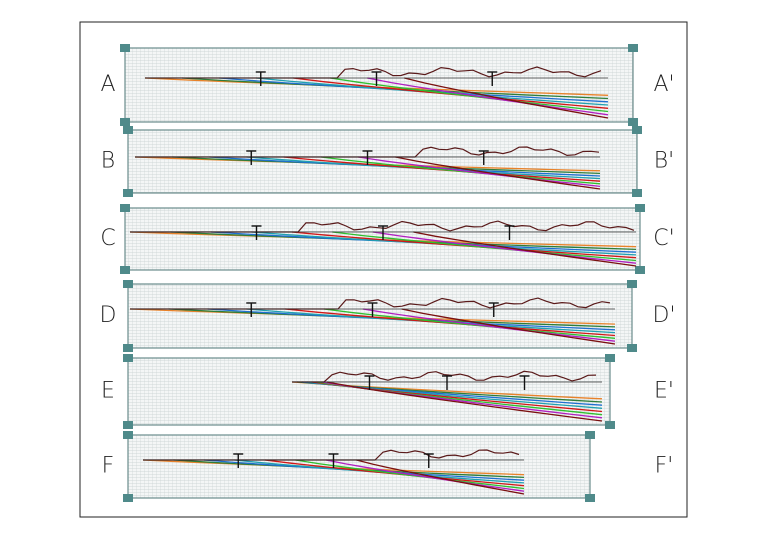 This screenshot has width=768, height=537. I want to click on section-panel: F F', so click(388, 466).